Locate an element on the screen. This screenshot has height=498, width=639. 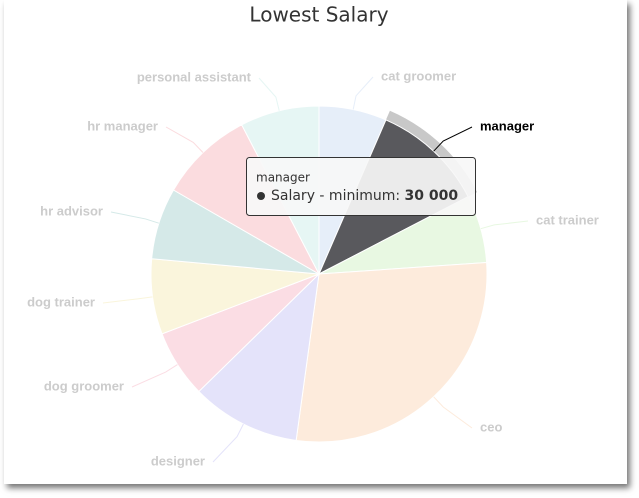
tooltip: manager Salary - minimum: 30 000 is located at coordinates (361, 186).